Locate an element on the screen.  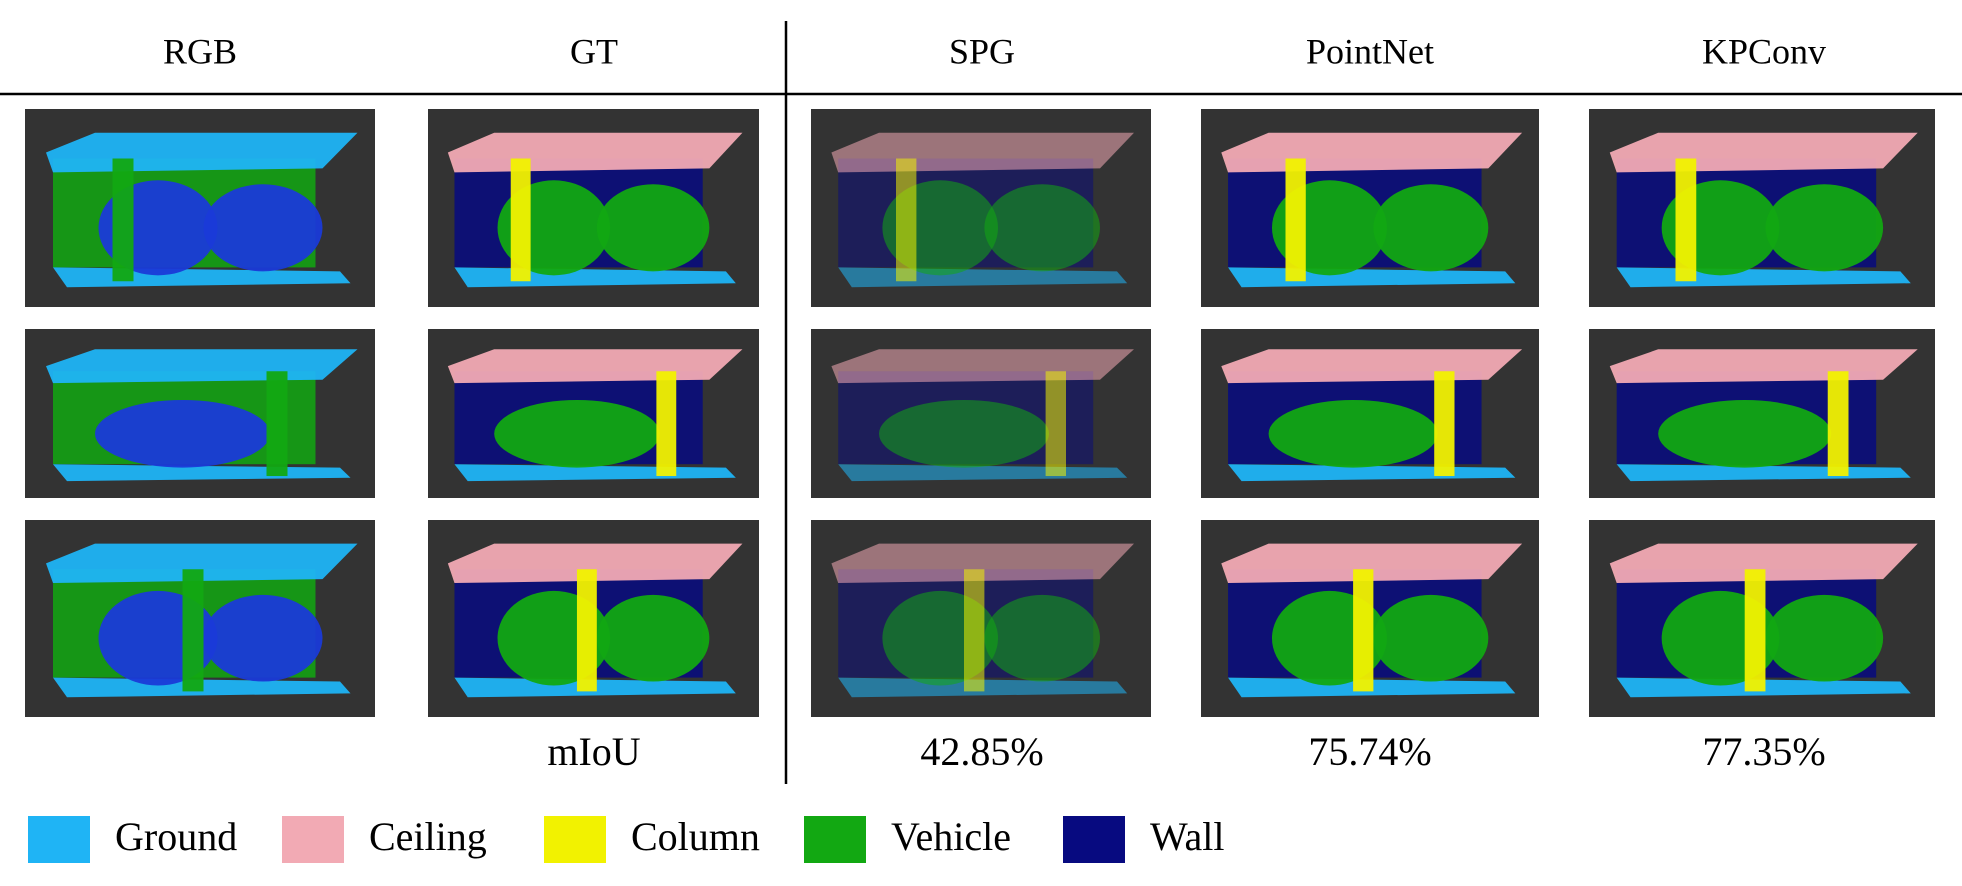
metric-value: 42.85% is located at coordinates (981, 751).